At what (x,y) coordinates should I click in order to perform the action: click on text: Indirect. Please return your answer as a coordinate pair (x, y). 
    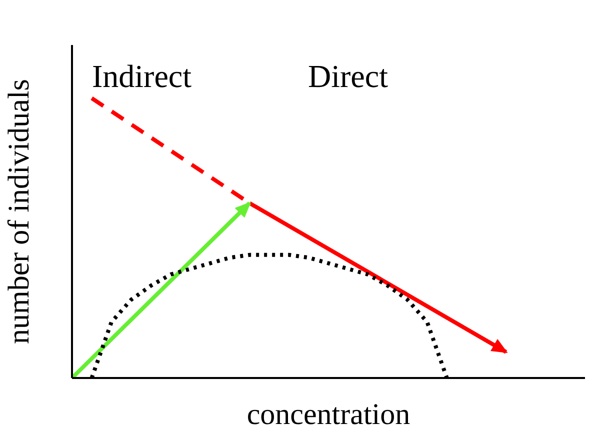
    Looking at the image, I should click on (142, 76).